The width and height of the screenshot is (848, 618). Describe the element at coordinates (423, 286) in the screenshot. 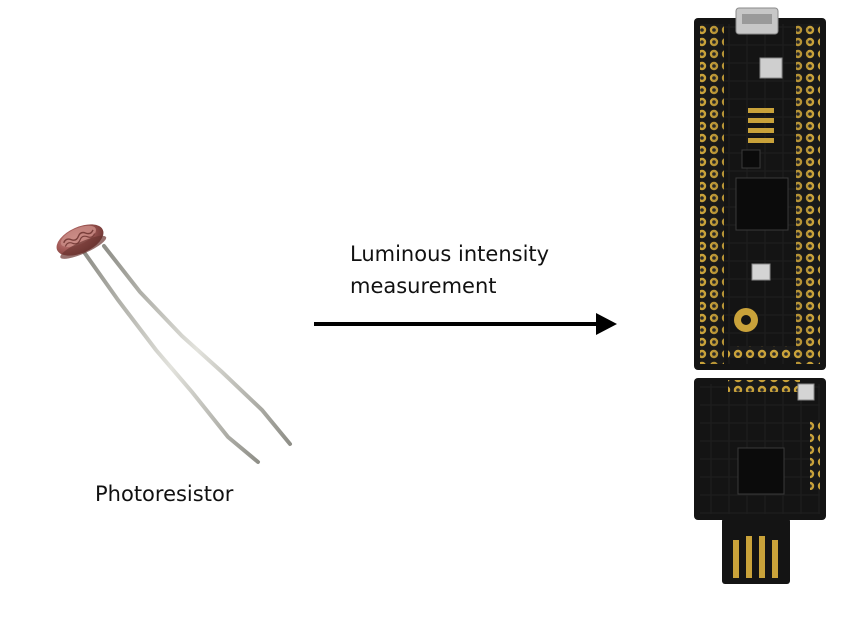

I see `measurement-label-line2: measurement` at that location.